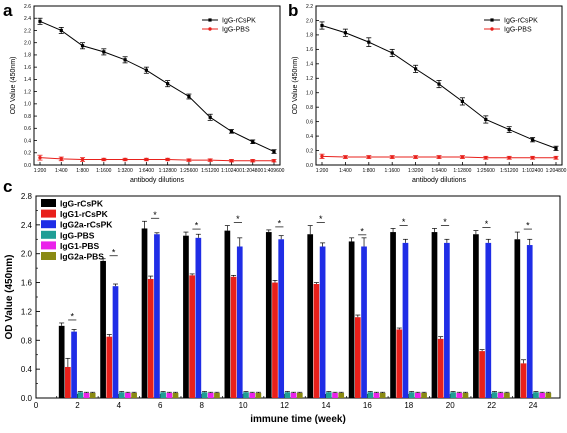 Image resolution: width=567 pixels, height=433 pixels. Describe the element at coordinates (61, 171) in the screenshot. I see `x-tick-label: 1:400` at that location.